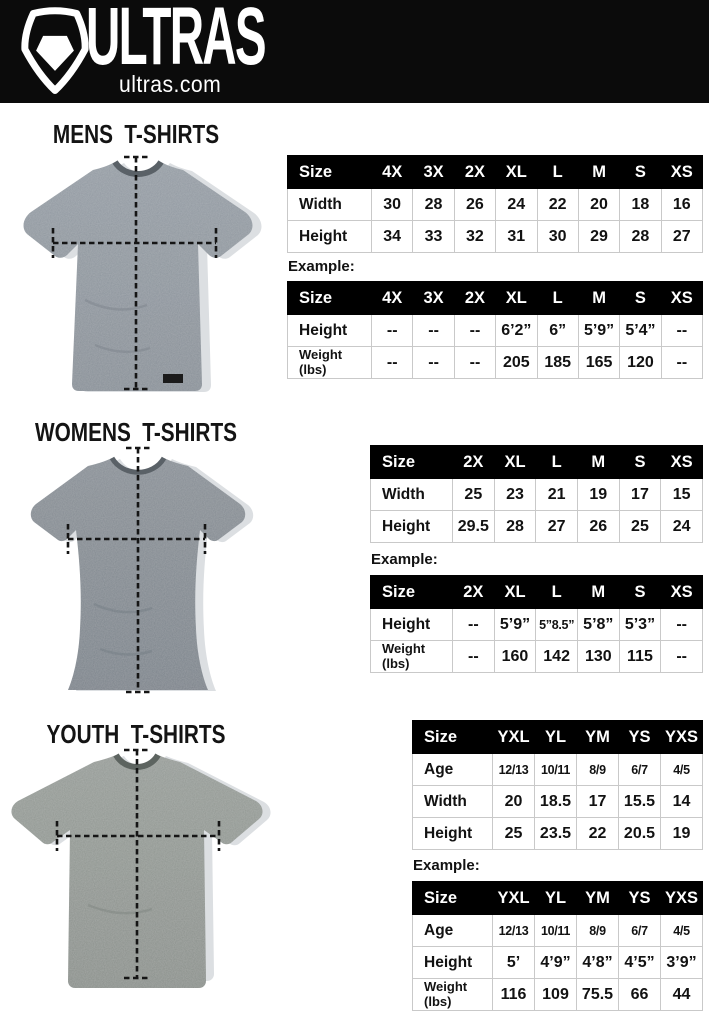 The image size is (709, 1024). What do you see at coordinates (557, 330) in the screenshot?
I see `value-cell: 6”` at bounding box center [557, 330].